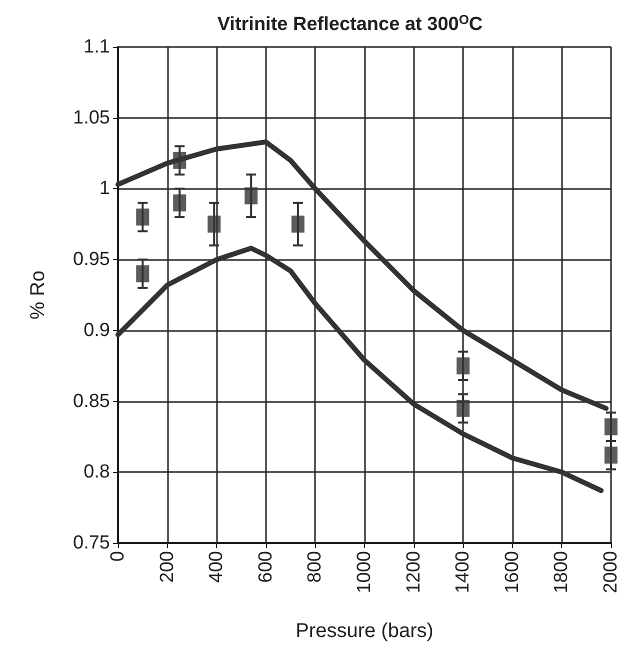 The image size is (625, 668). I want to click on x-tick-label: 1600, so click(512, 572).